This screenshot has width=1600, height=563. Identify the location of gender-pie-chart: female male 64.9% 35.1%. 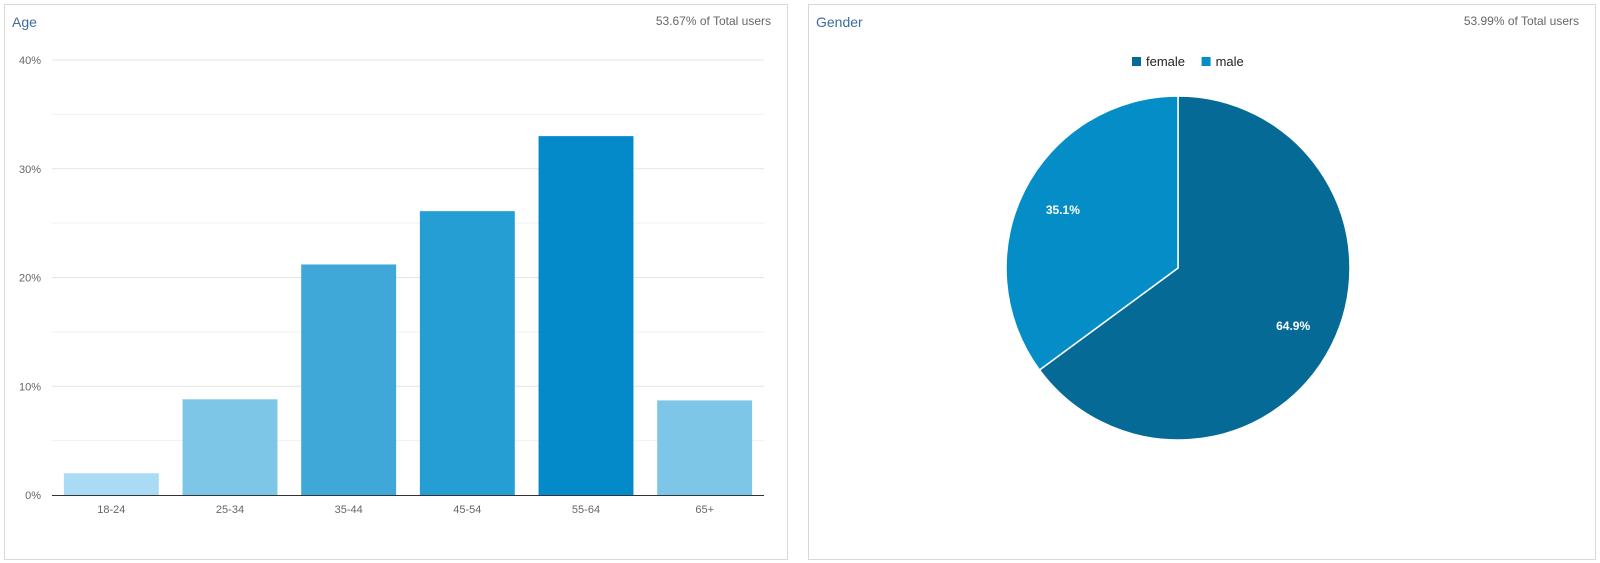
(1178, 247).